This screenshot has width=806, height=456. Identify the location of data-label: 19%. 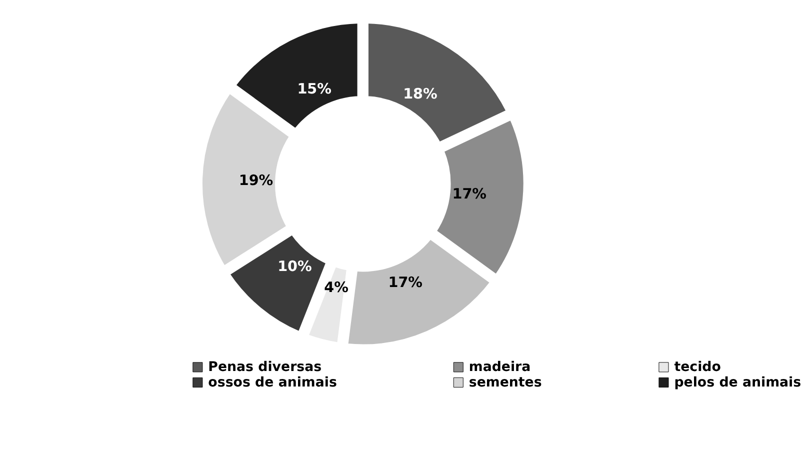
(256, 181).